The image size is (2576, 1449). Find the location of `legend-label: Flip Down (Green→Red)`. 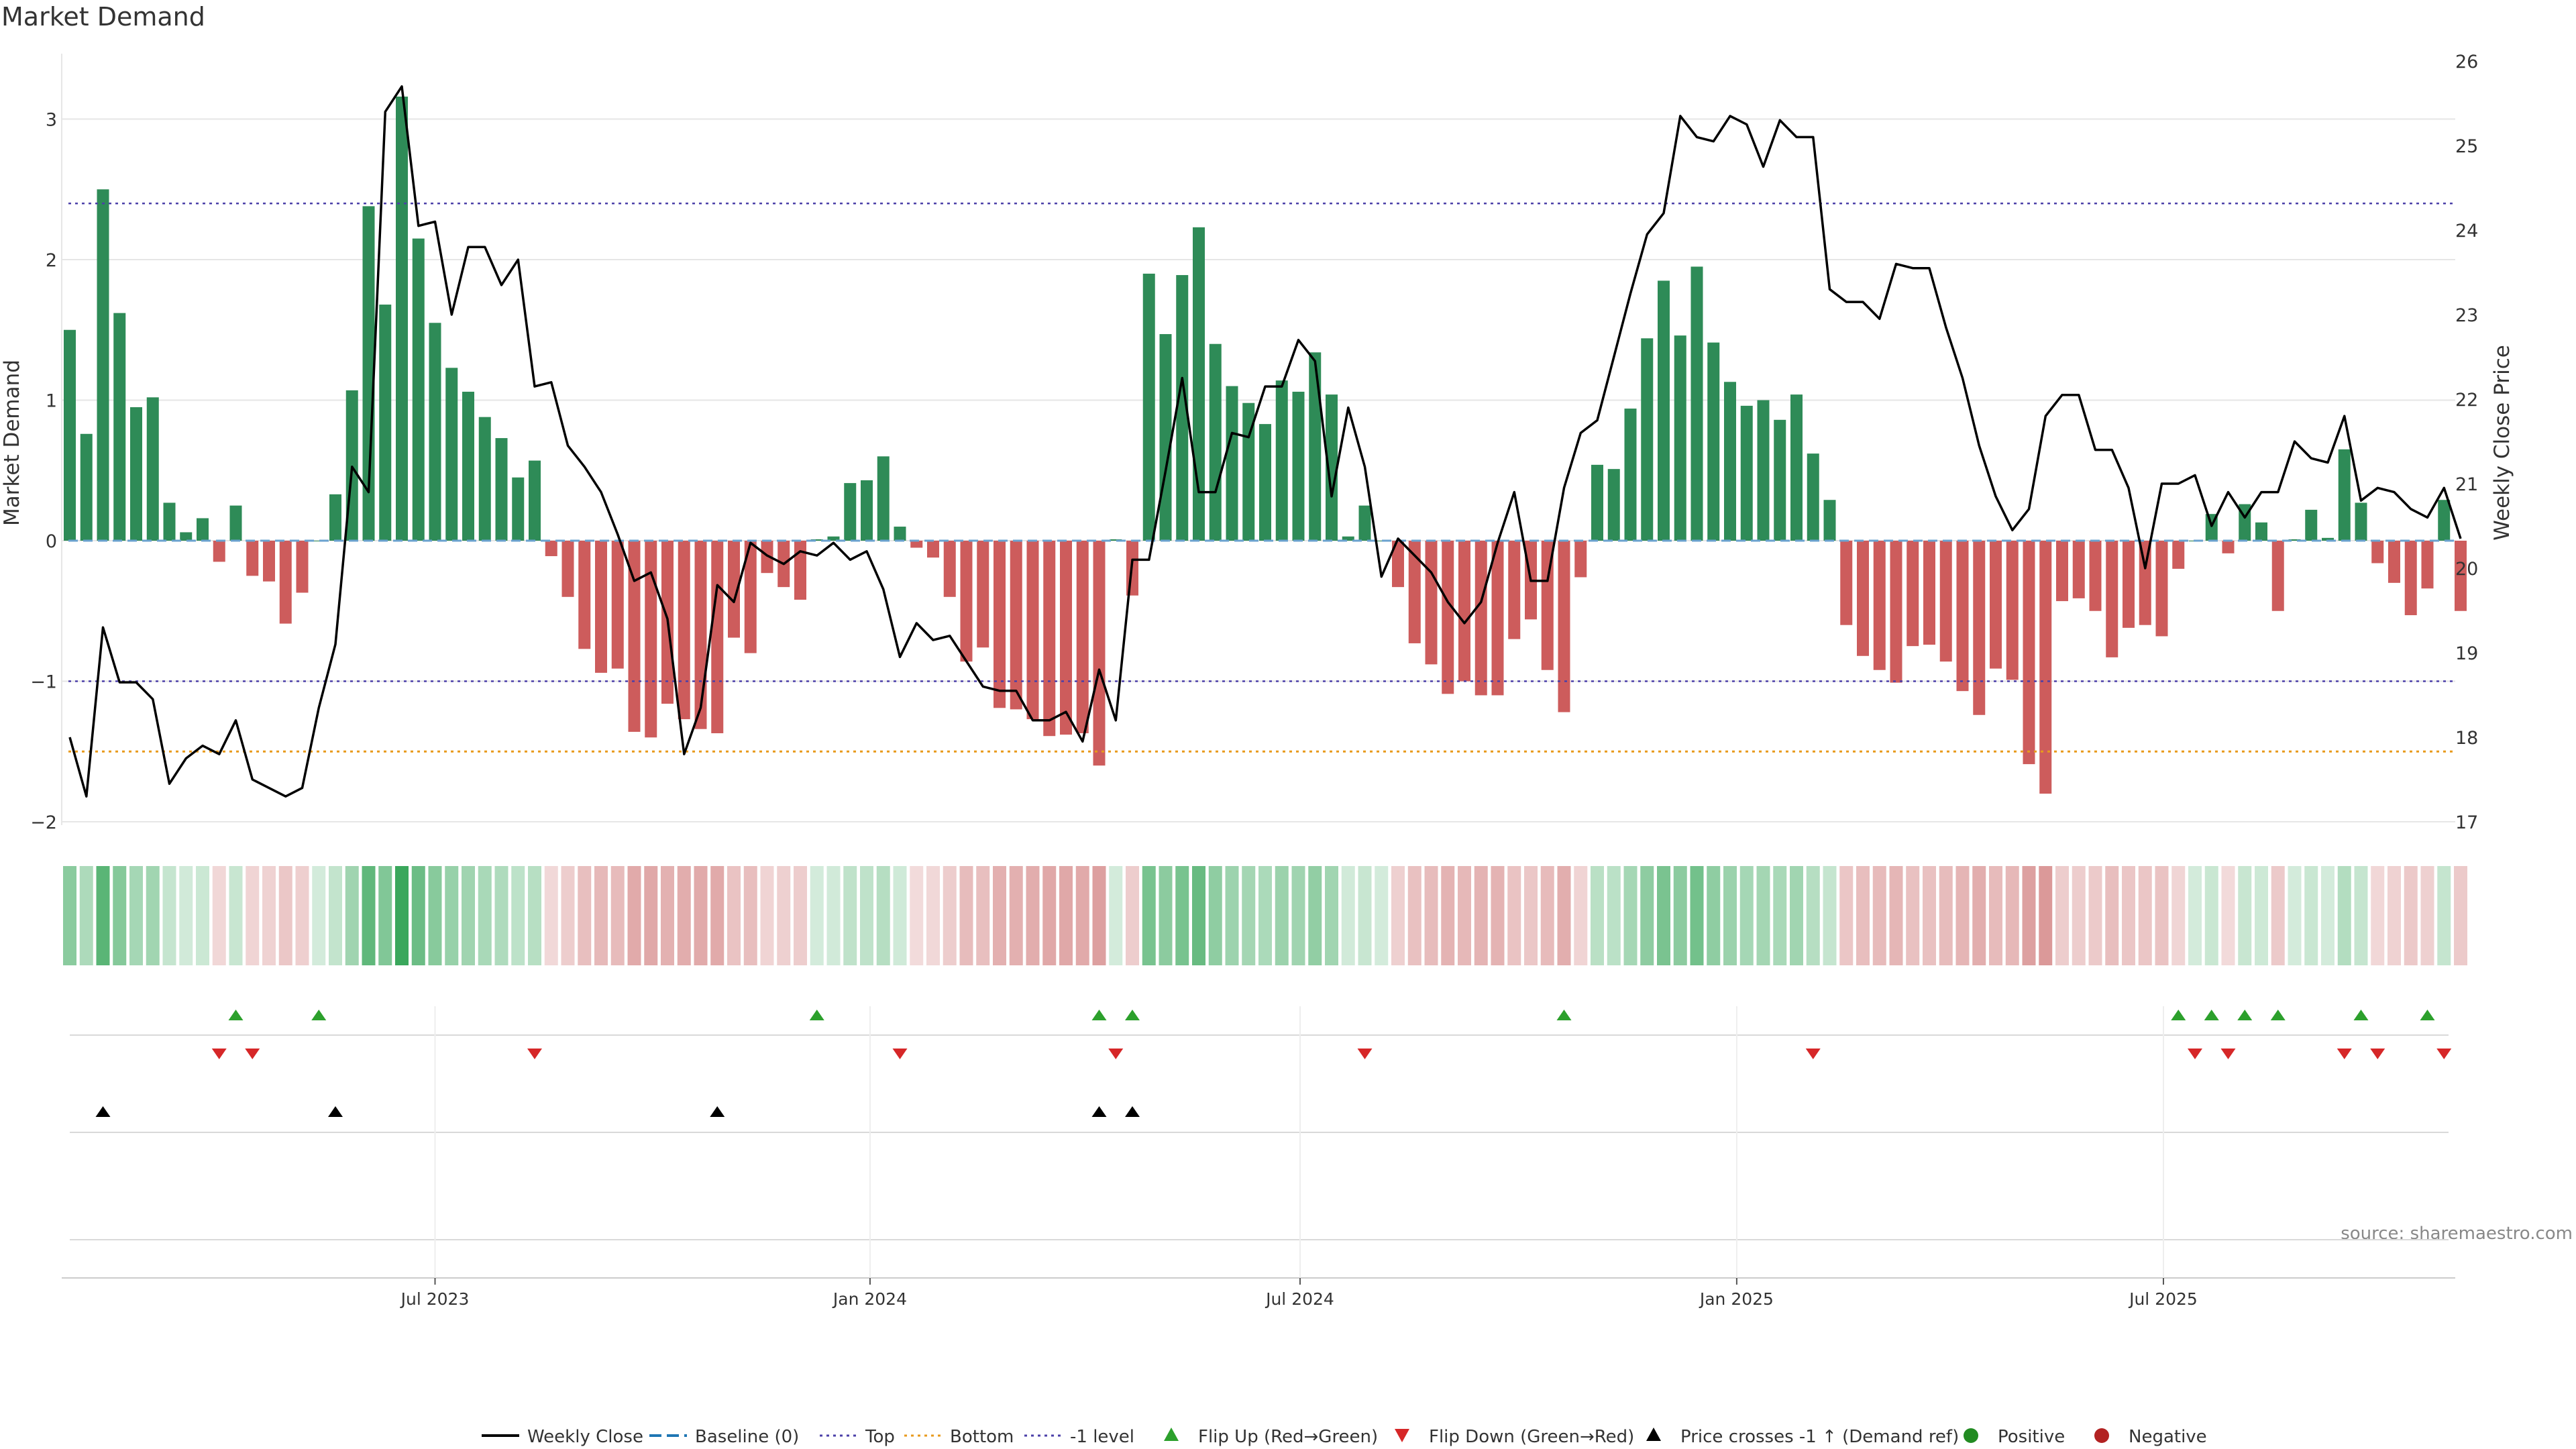

legend-label: Flip Down (Green→Red) is located at coordinates (1531, 1437).